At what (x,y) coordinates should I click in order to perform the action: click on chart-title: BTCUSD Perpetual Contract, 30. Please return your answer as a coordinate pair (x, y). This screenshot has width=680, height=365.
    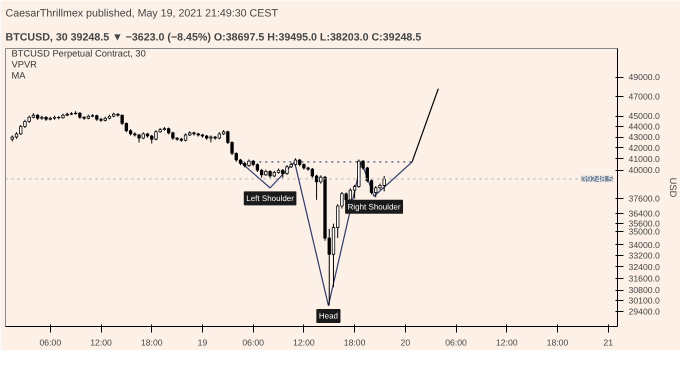
    Looking at the image, I should click on (79, 53).